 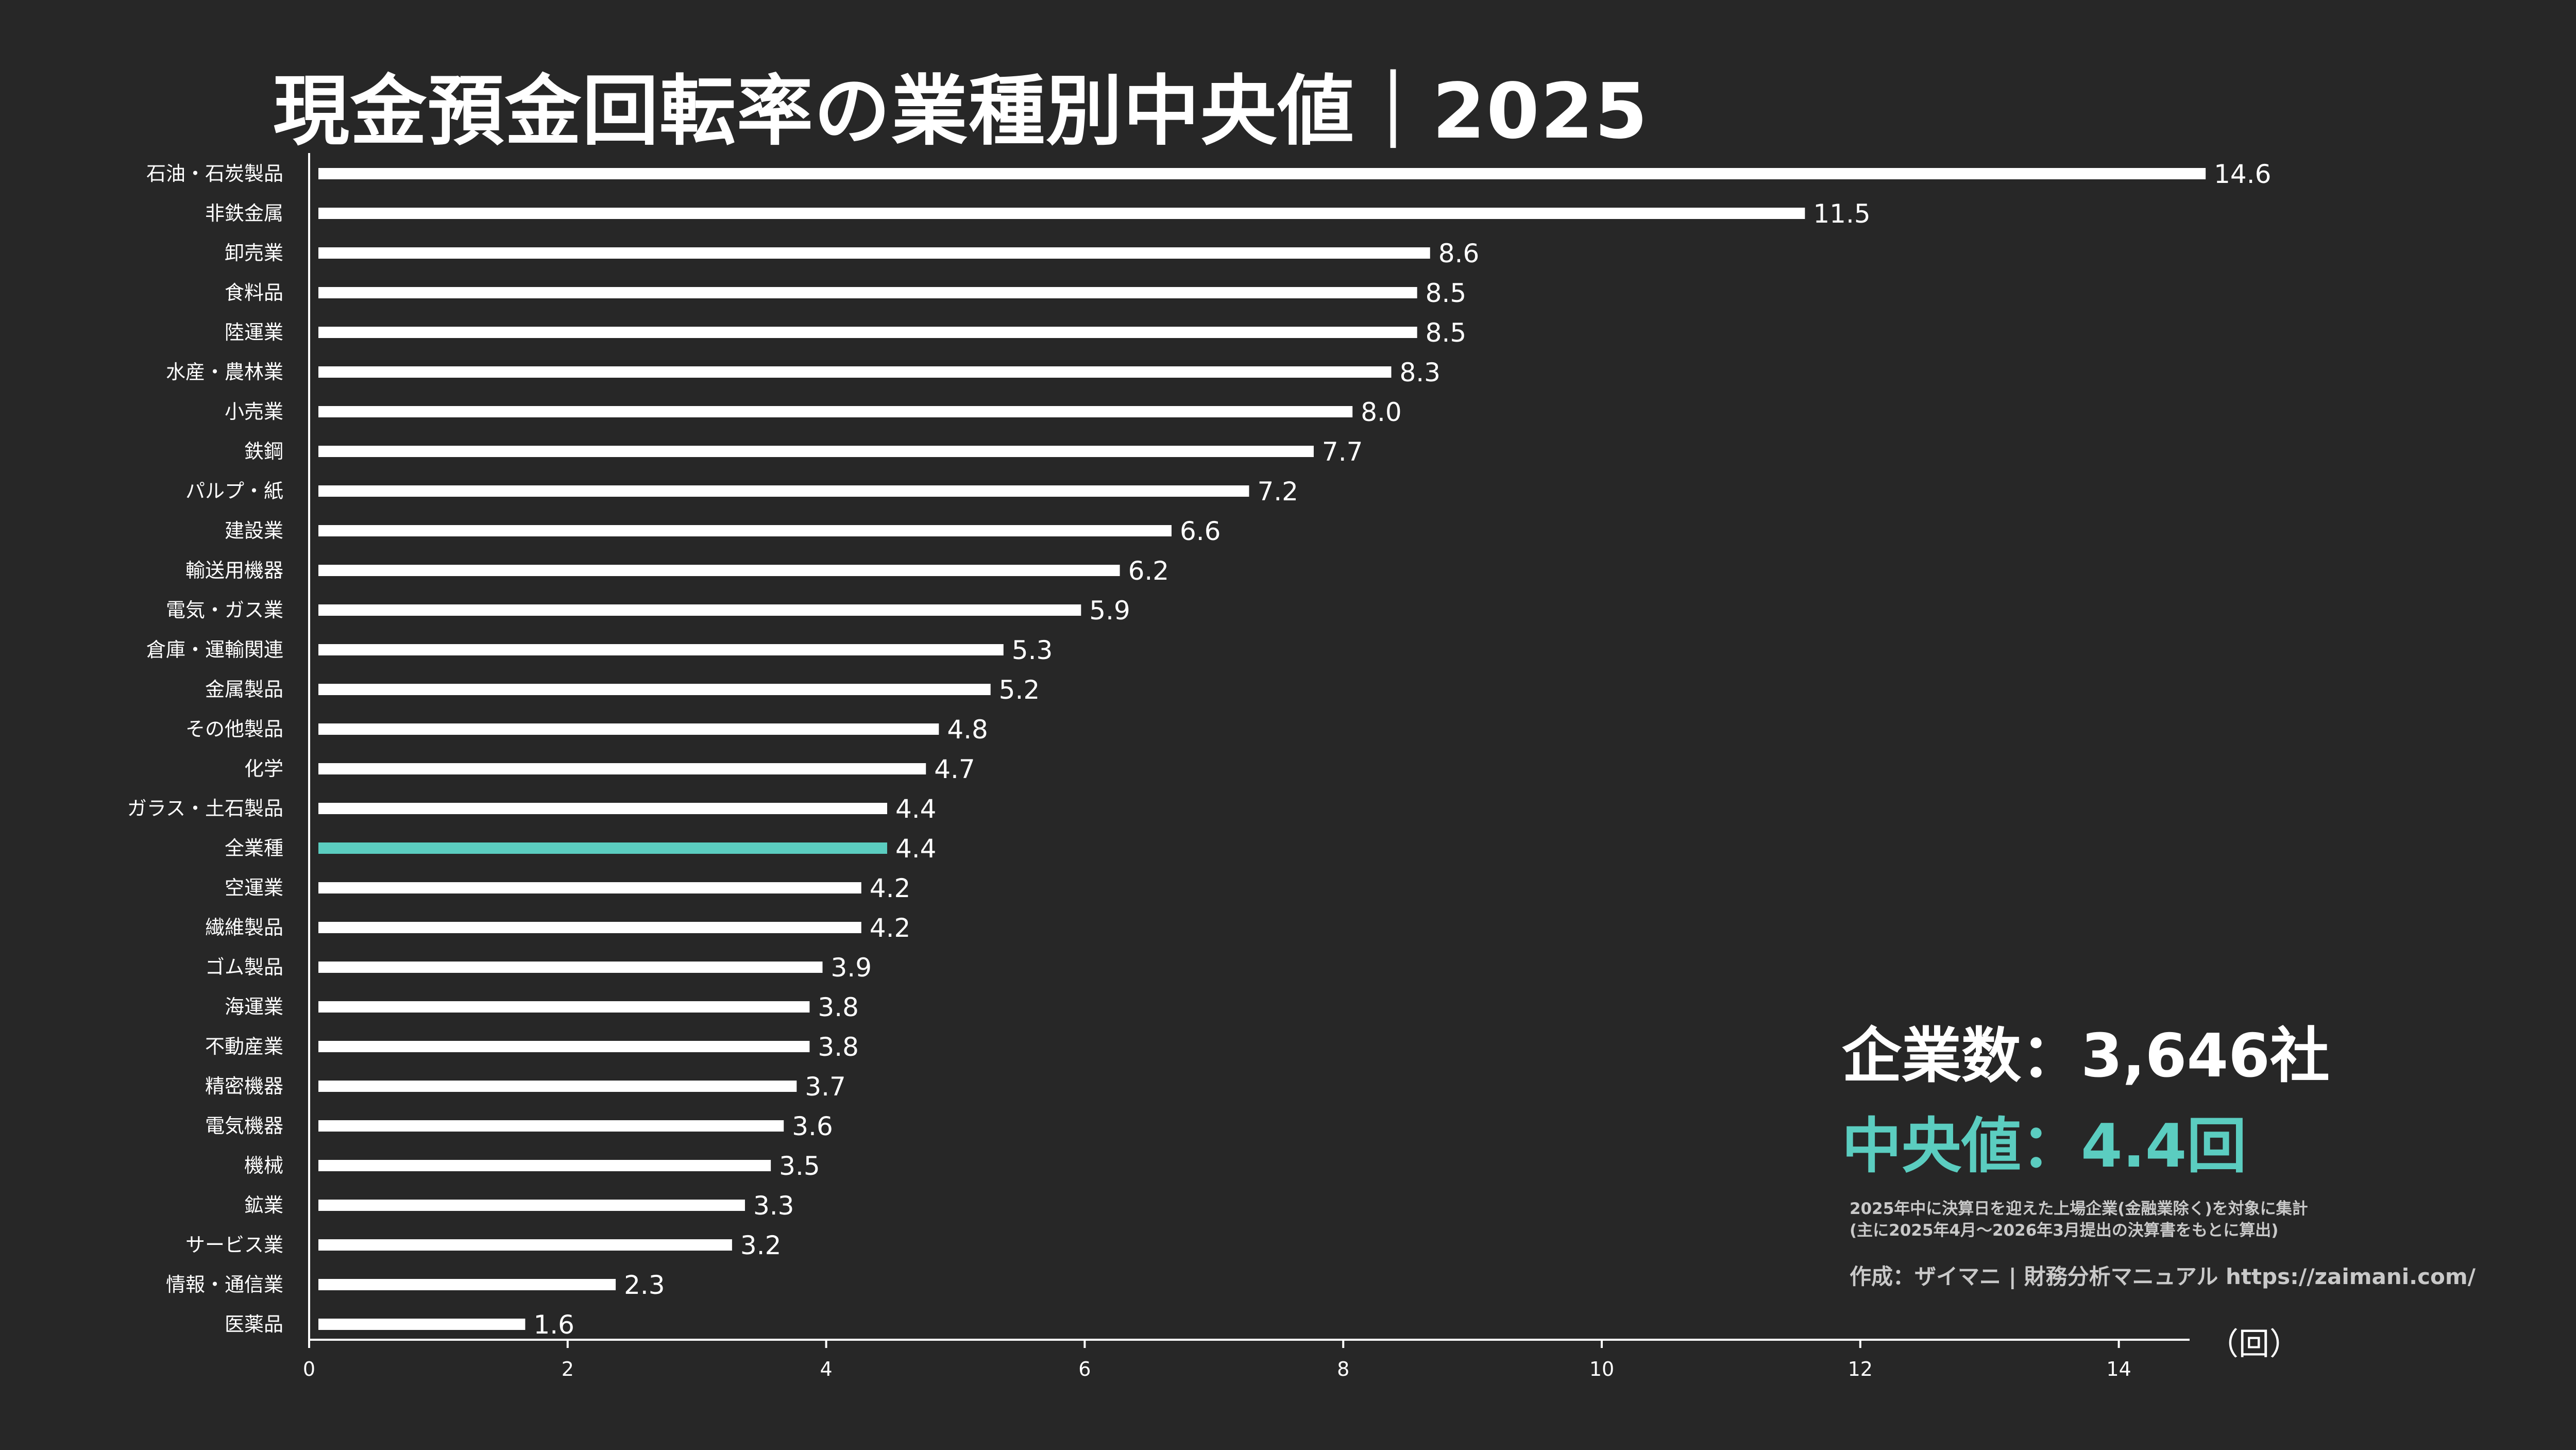 What do you see at coordinates (967, 730) in the screenshot?
I see `value-label-14: 4.8` at bounding box center [967, 730].